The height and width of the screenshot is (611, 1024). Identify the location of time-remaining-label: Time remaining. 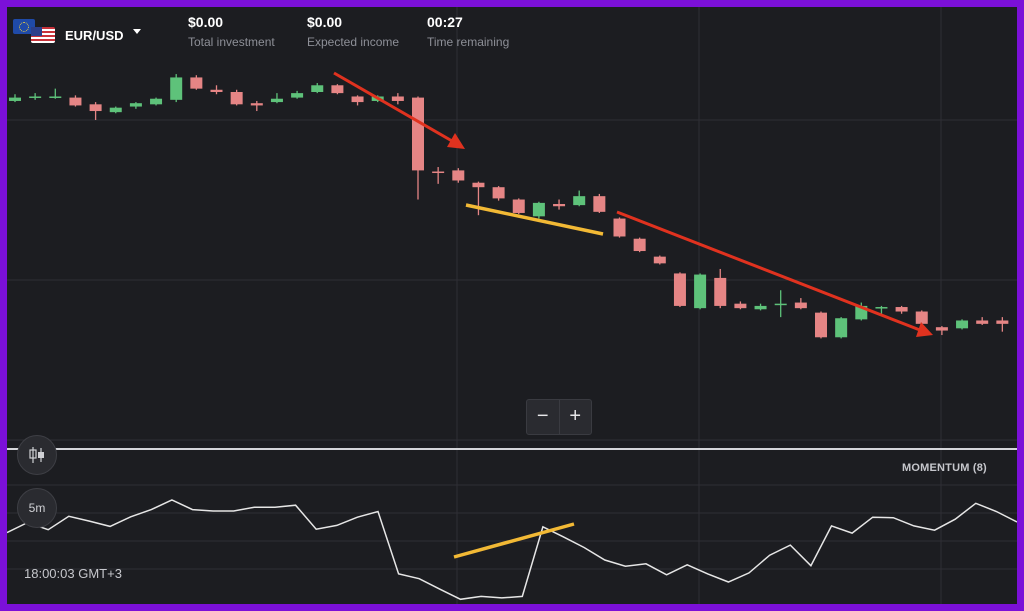
(468, 42).